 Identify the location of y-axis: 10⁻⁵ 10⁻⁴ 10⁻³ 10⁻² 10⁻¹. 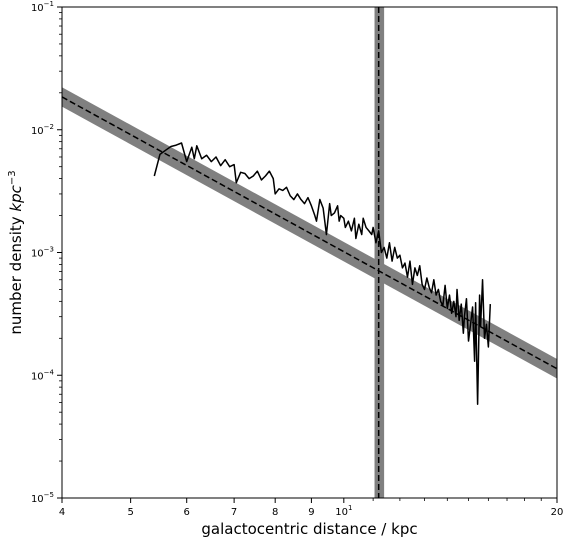
(46, 252).